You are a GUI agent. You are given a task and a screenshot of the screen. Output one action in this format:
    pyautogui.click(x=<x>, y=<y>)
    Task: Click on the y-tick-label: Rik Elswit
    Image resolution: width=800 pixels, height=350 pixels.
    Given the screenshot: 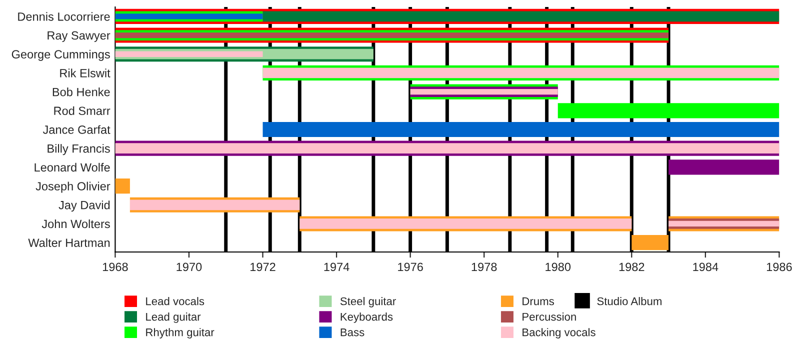 What is the action you would take?
    pyautogui.click(x=85, y=73)
    